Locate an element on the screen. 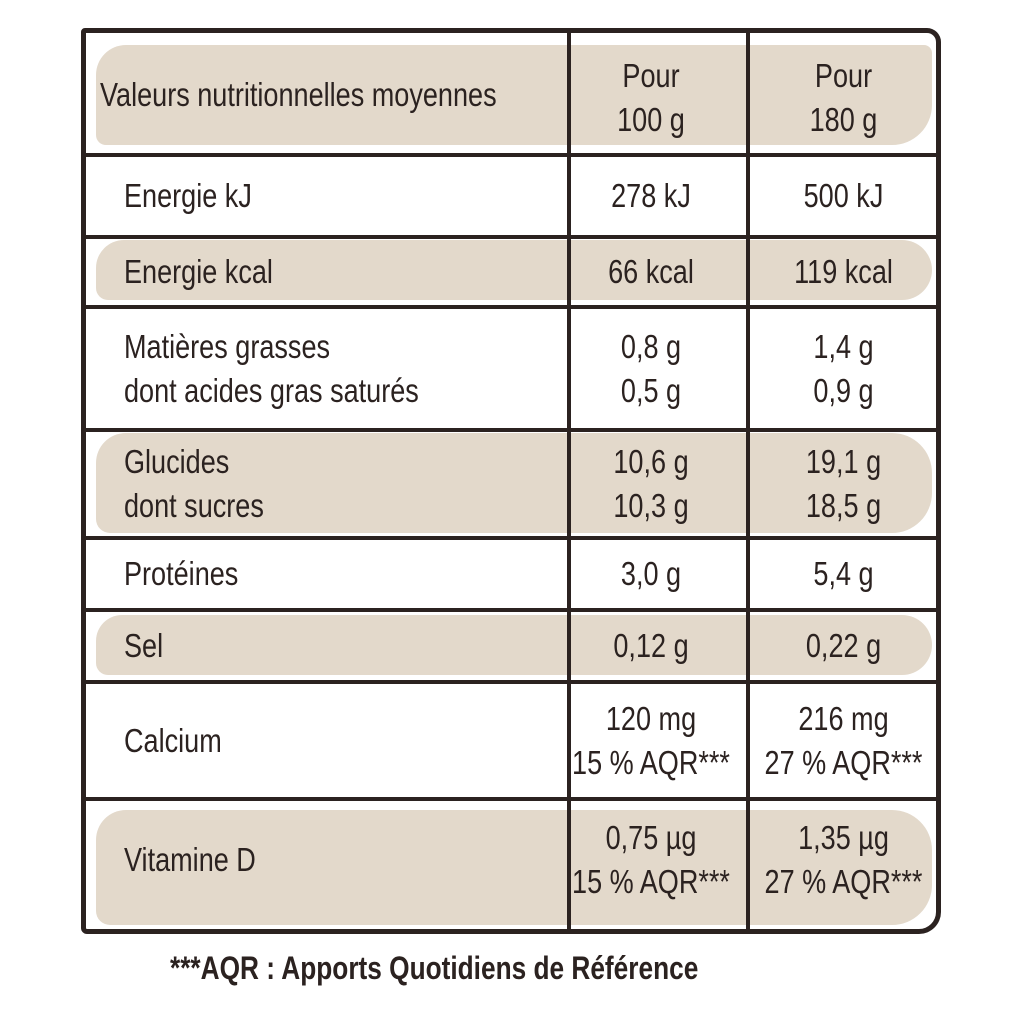 Image resolution: width=1024 pixels, height=1024 pixels. value-text: 216 mg is located at coordinates (843, 718).